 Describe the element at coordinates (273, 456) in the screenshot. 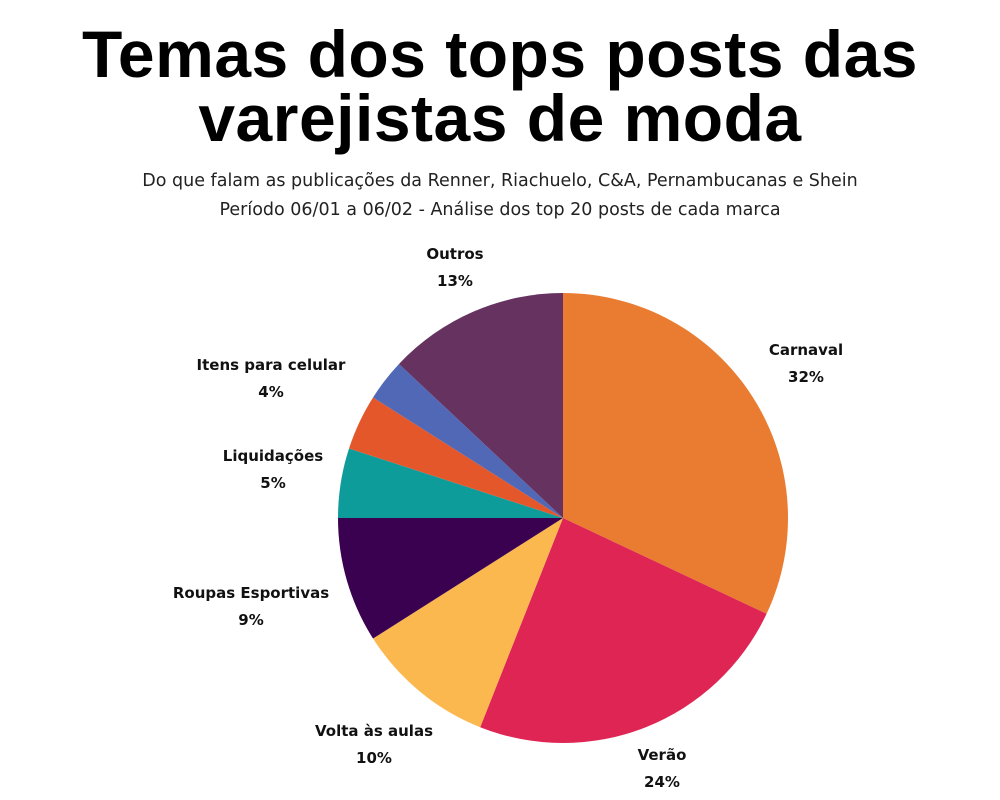

I see `slice-label: Liquidações` at that location.